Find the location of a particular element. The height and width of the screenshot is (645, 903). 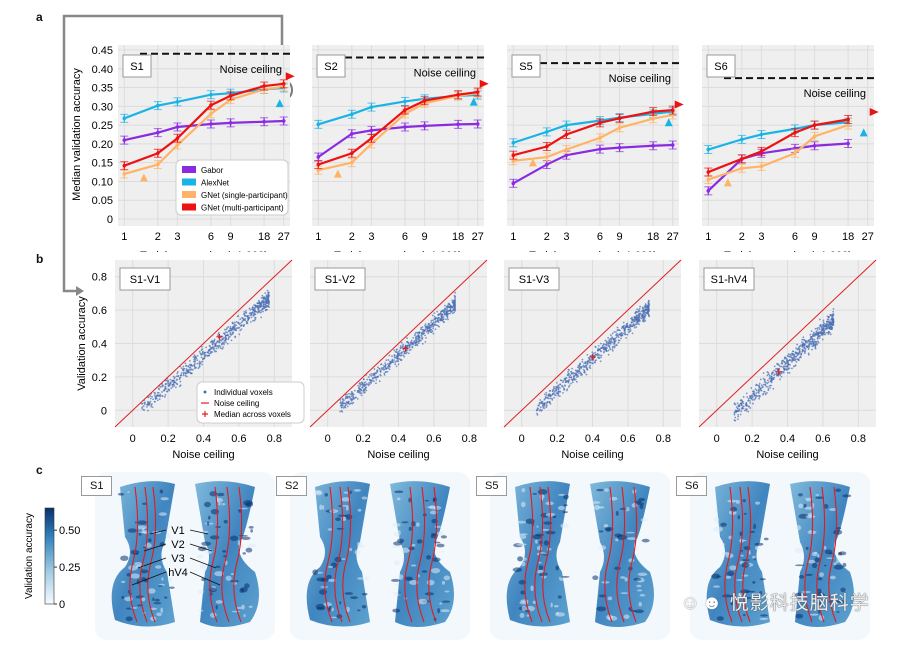

subject-tag-box is located at coordinates (137, 66).